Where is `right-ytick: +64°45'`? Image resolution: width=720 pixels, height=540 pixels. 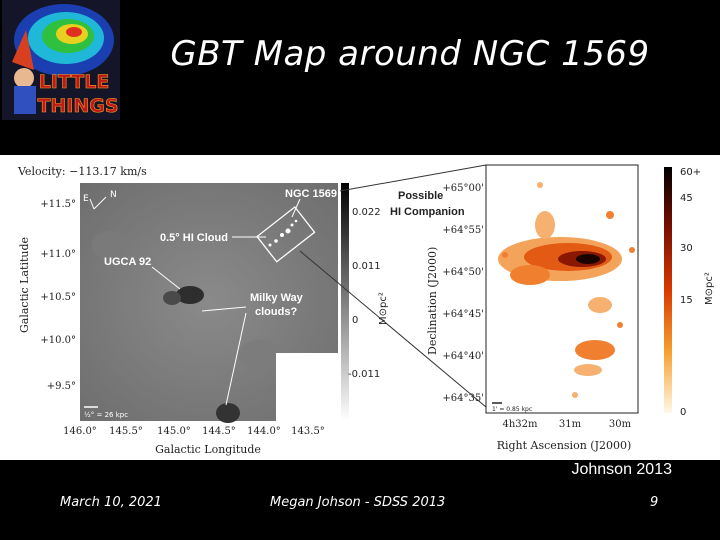 right-ytick: +64°45' is located at coordinates (463, 314).